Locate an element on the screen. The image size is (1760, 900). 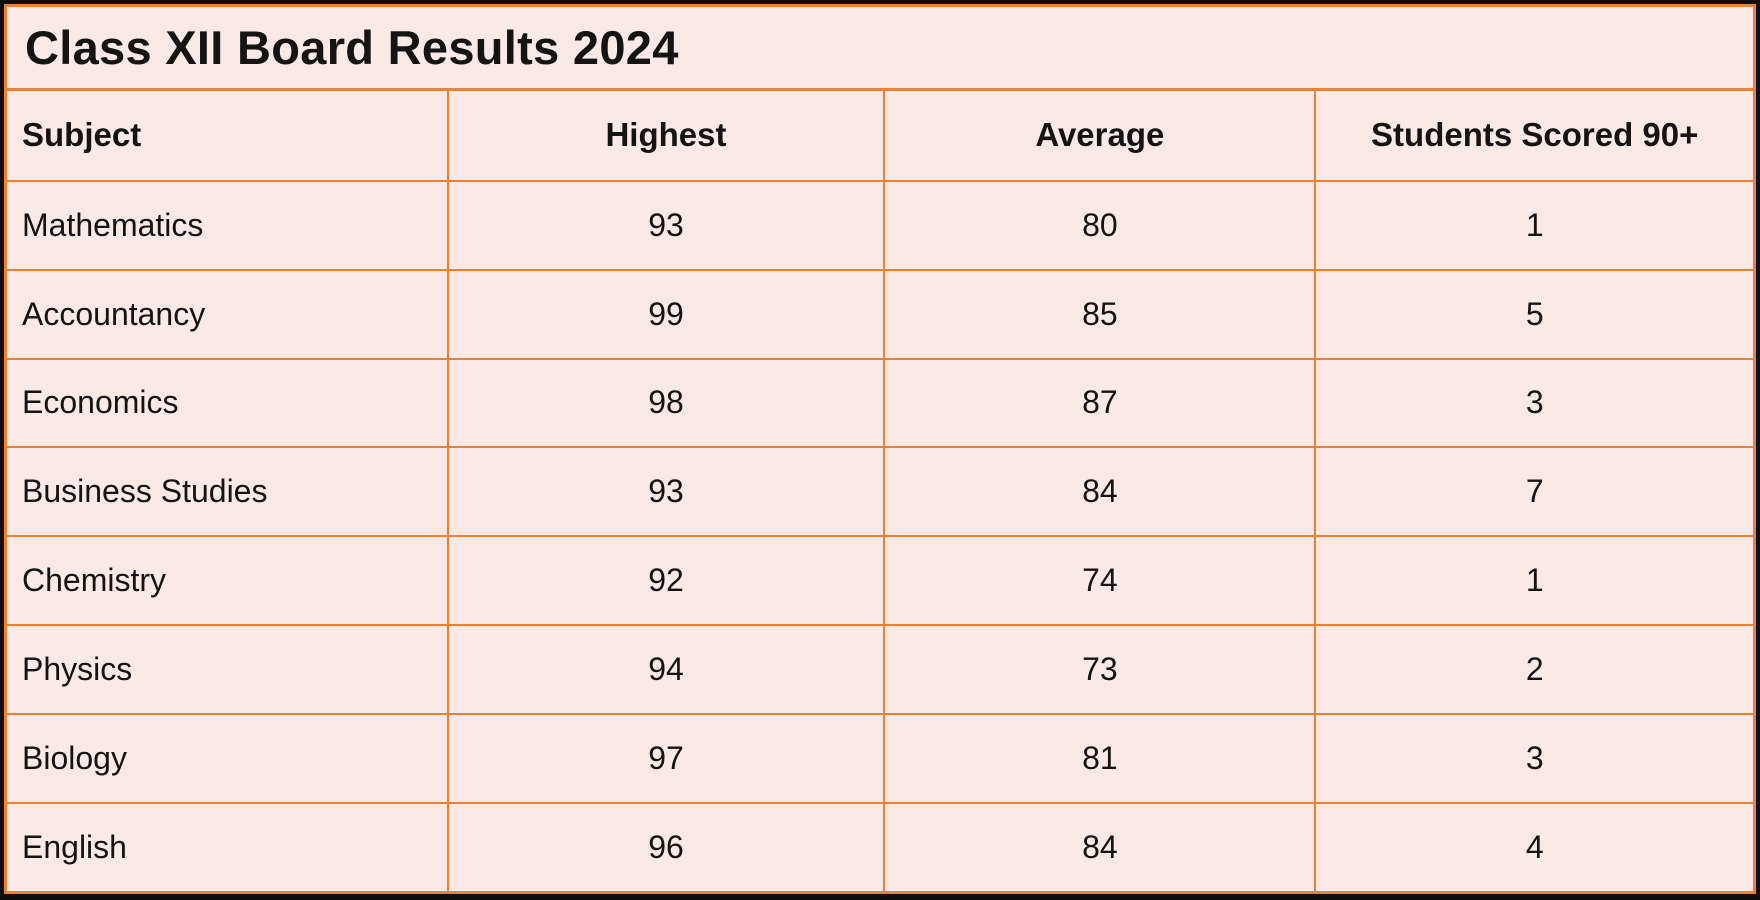
average-cell: 85 is located at coordinates (1101, 314).